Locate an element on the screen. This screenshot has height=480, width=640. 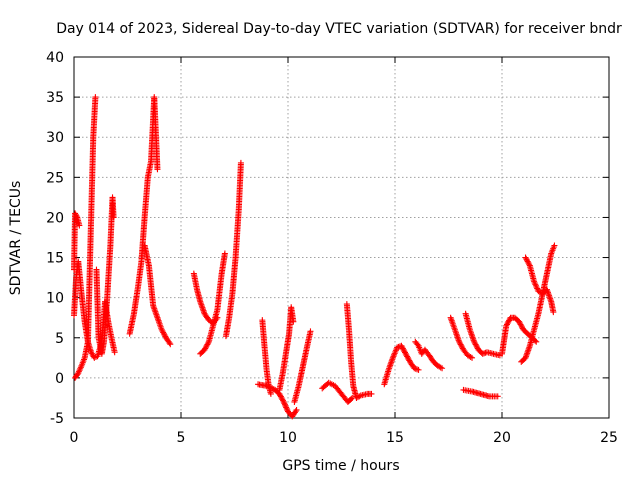
x-tick-label: 25 is located at coordinates (609, 438).